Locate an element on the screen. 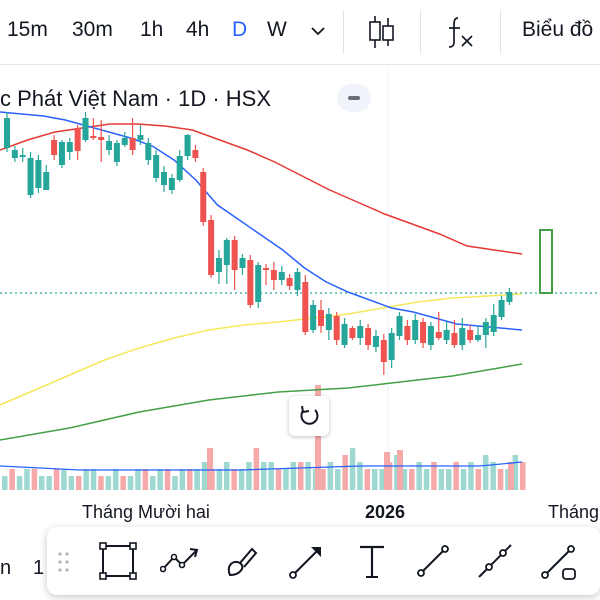 Image resolution: width=600 pixels, height=600 pixels. ray-icon is located at coordinates (495, 561).